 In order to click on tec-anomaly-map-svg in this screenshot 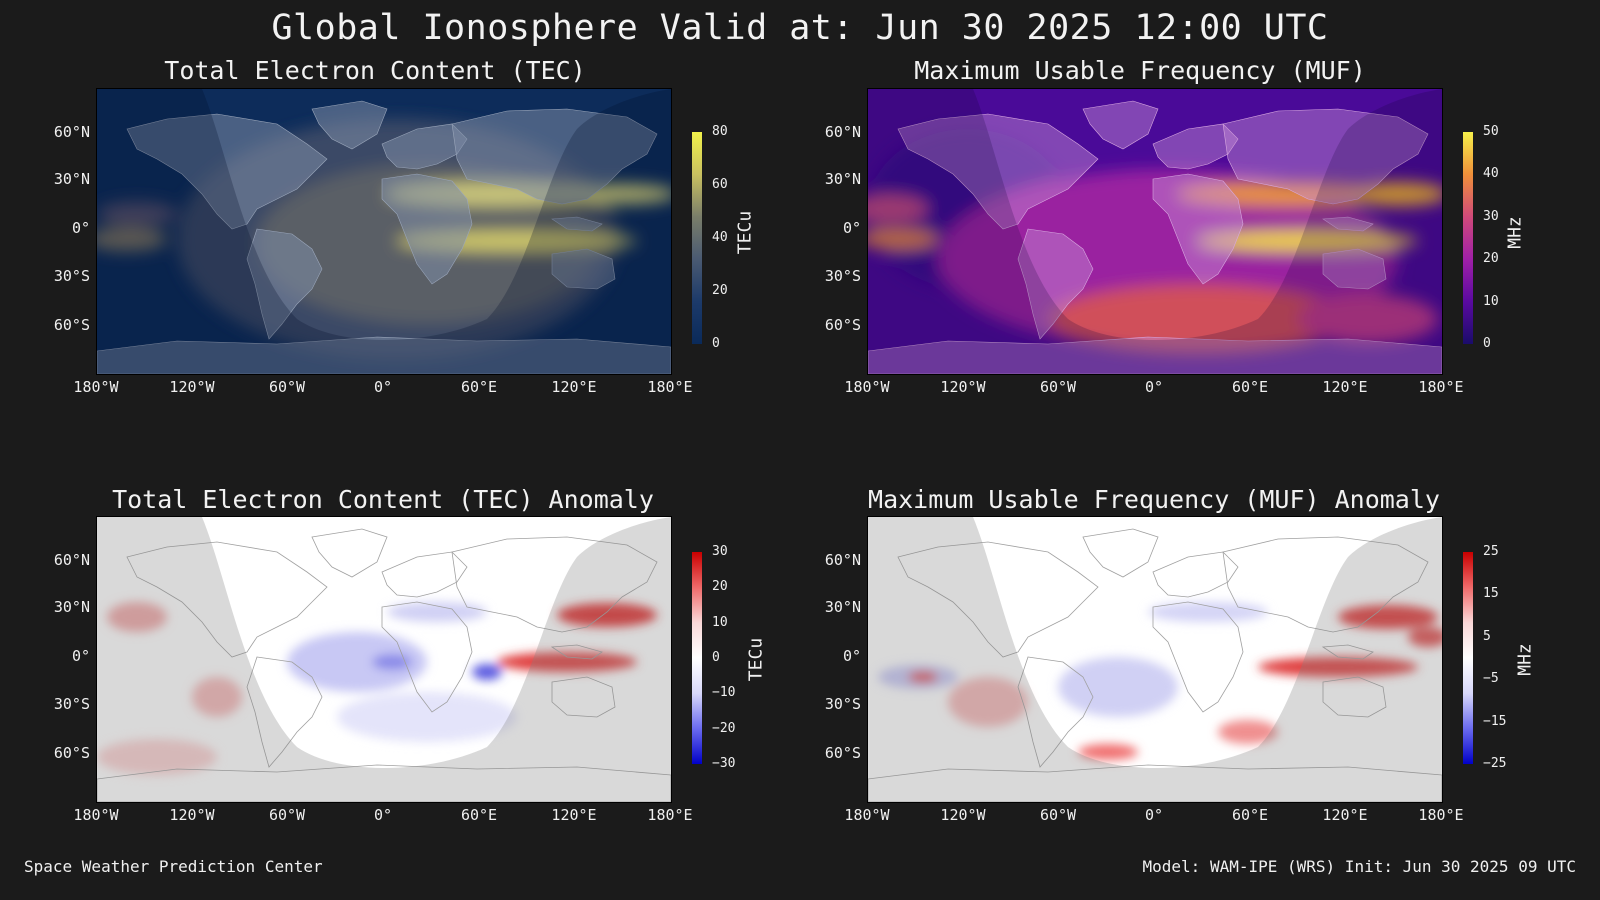, I will do `click(384, 659)`.